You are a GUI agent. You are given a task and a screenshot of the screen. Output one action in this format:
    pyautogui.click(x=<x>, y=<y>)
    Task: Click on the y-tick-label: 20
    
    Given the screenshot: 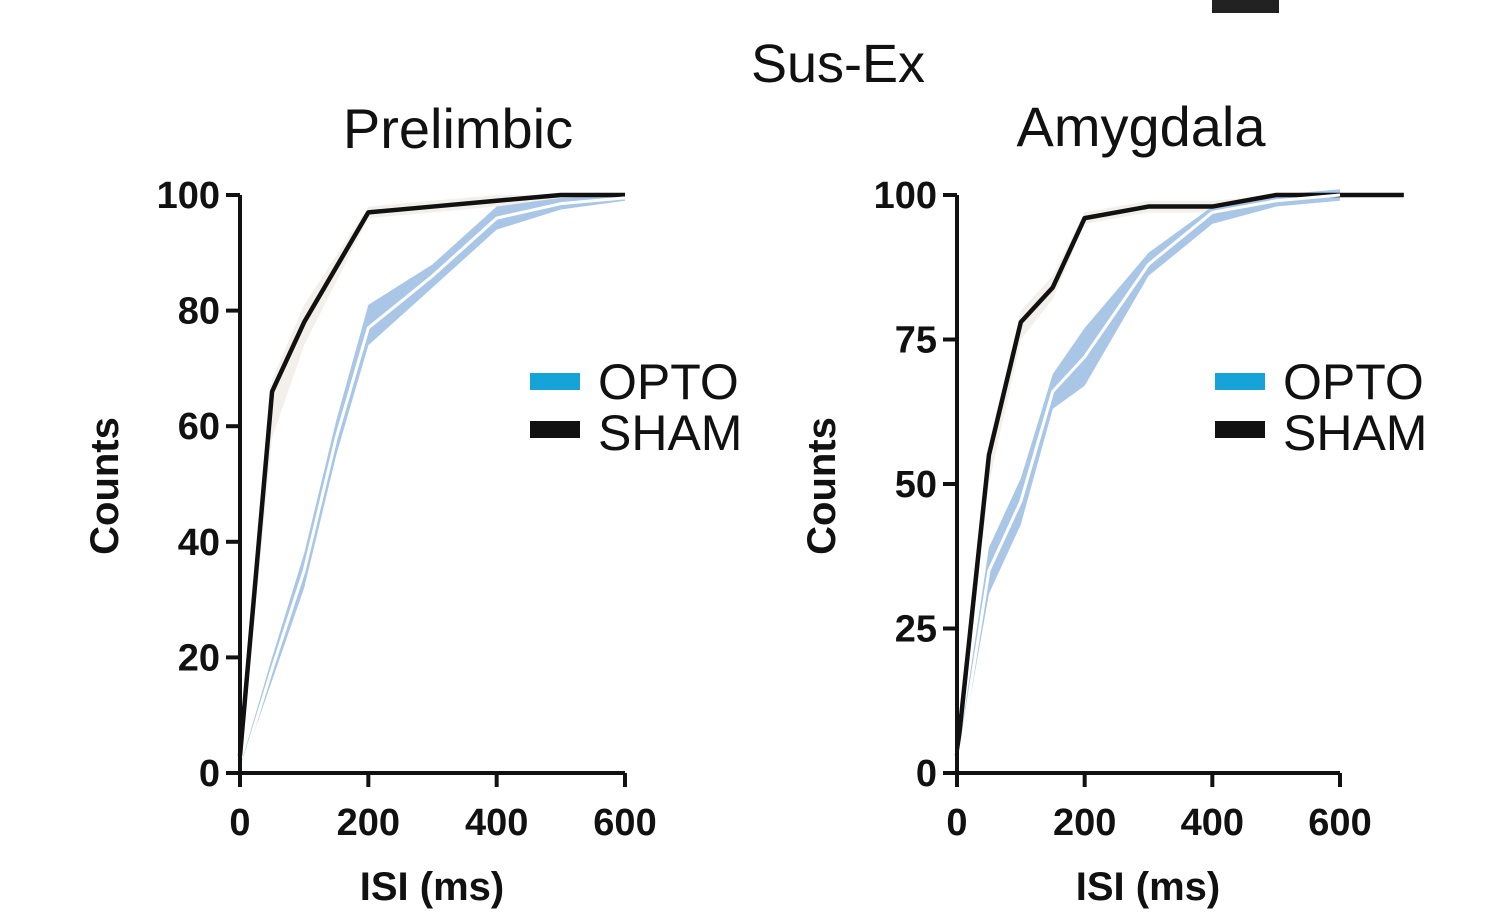 What is the action you would take?
    pyautogui.click(x=199, y=658)
    